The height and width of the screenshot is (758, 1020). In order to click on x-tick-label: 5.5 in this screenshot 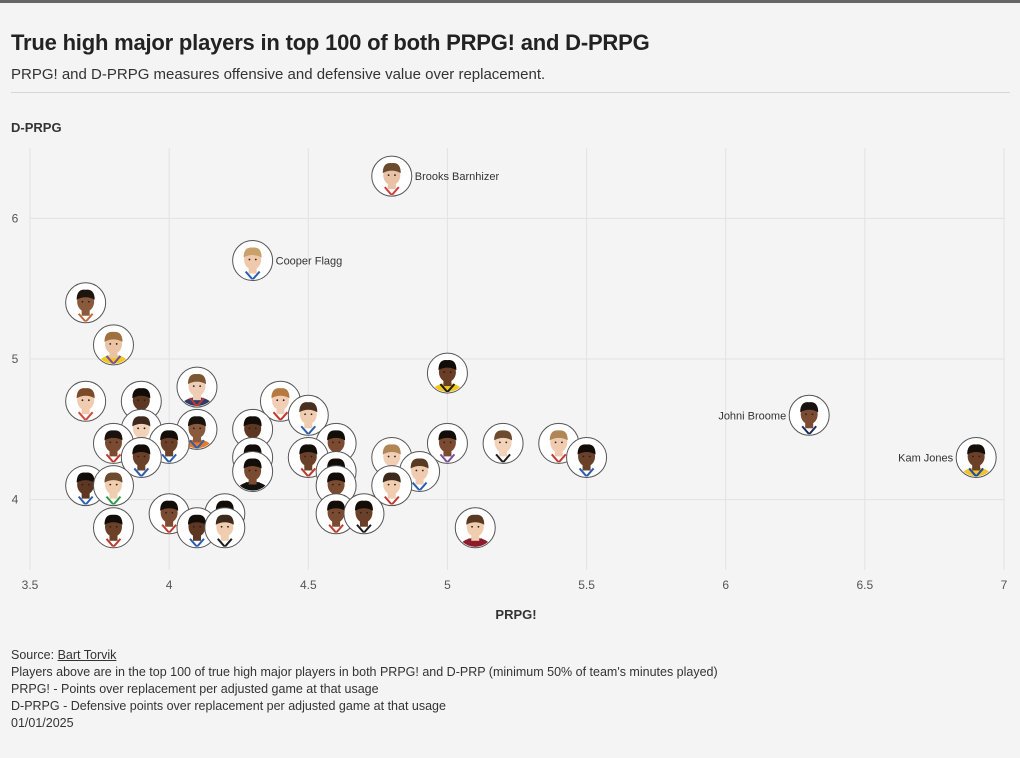, I will do `click(586, 584)`.